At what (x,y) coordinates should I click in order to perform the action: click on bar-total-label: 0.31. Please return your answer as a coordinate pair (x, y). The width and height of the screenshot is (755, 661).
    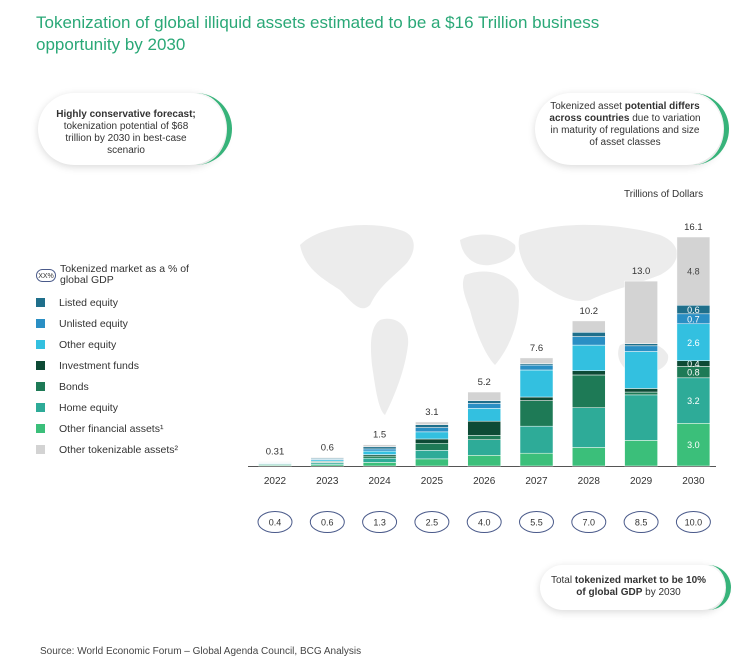
    Looking at the image, I should click on (275, 452).